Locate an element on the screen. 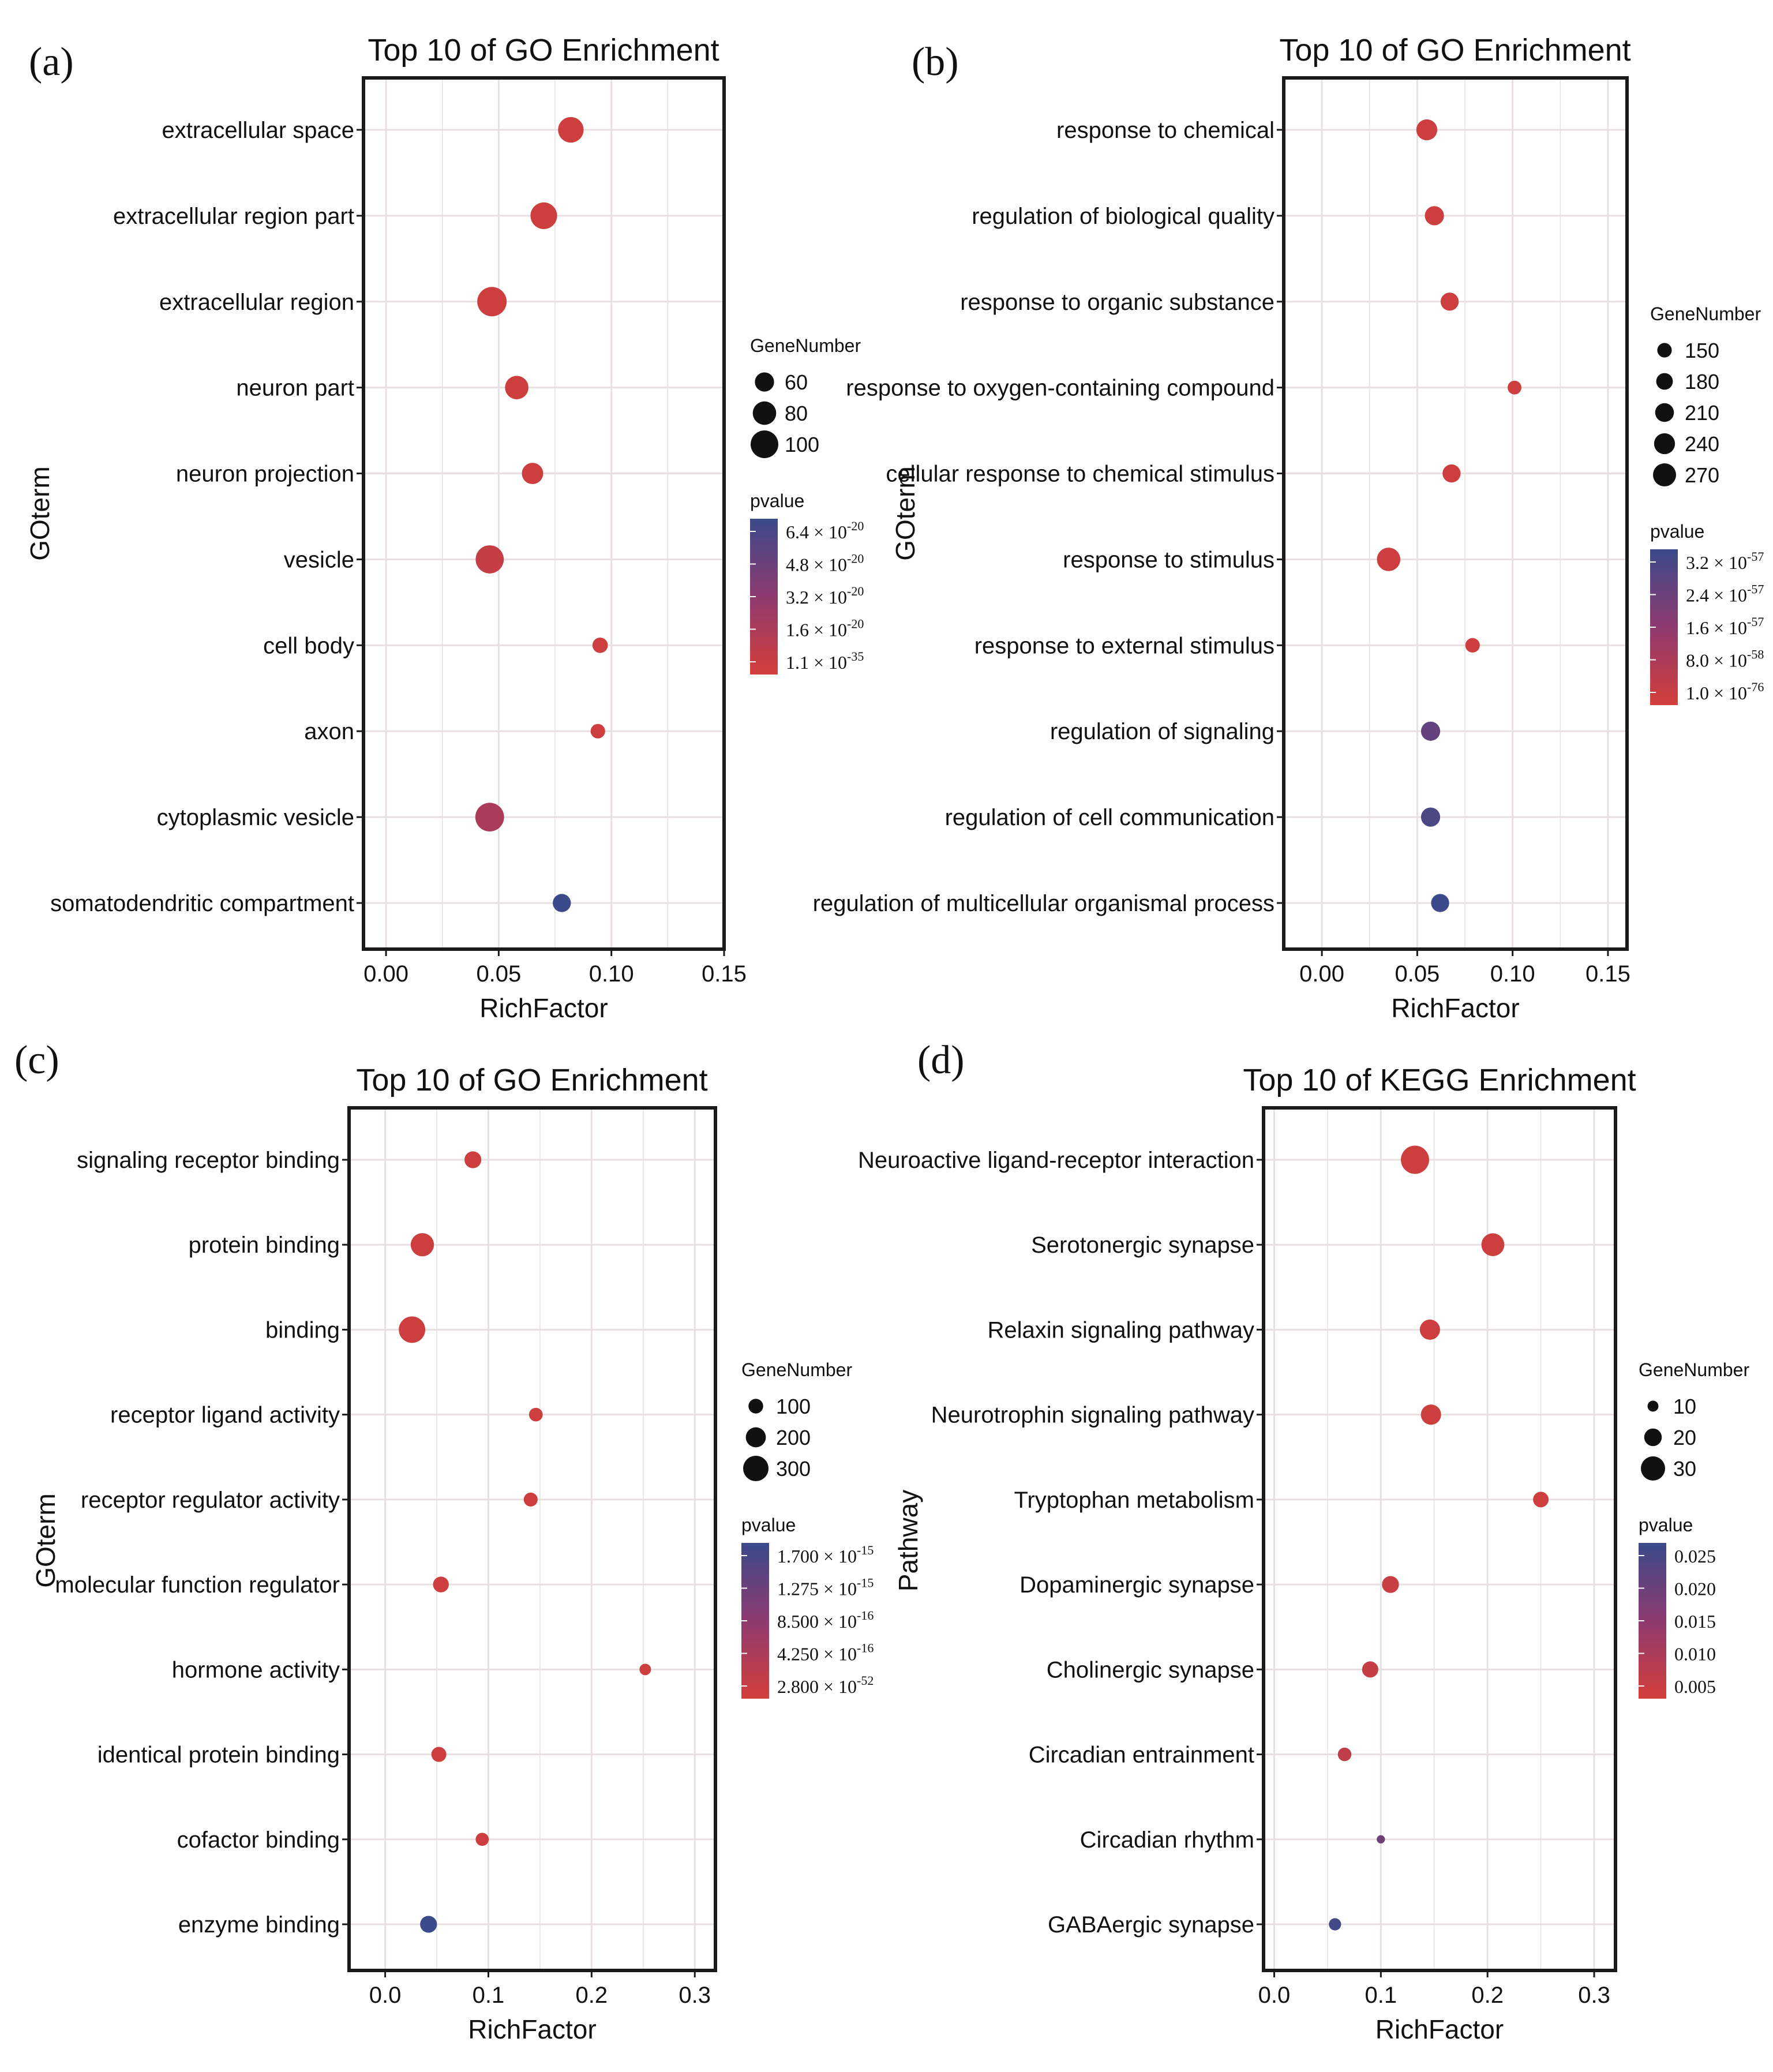  y-tick-label: Circadian rhythm is located at coordinates (1167, 1840).